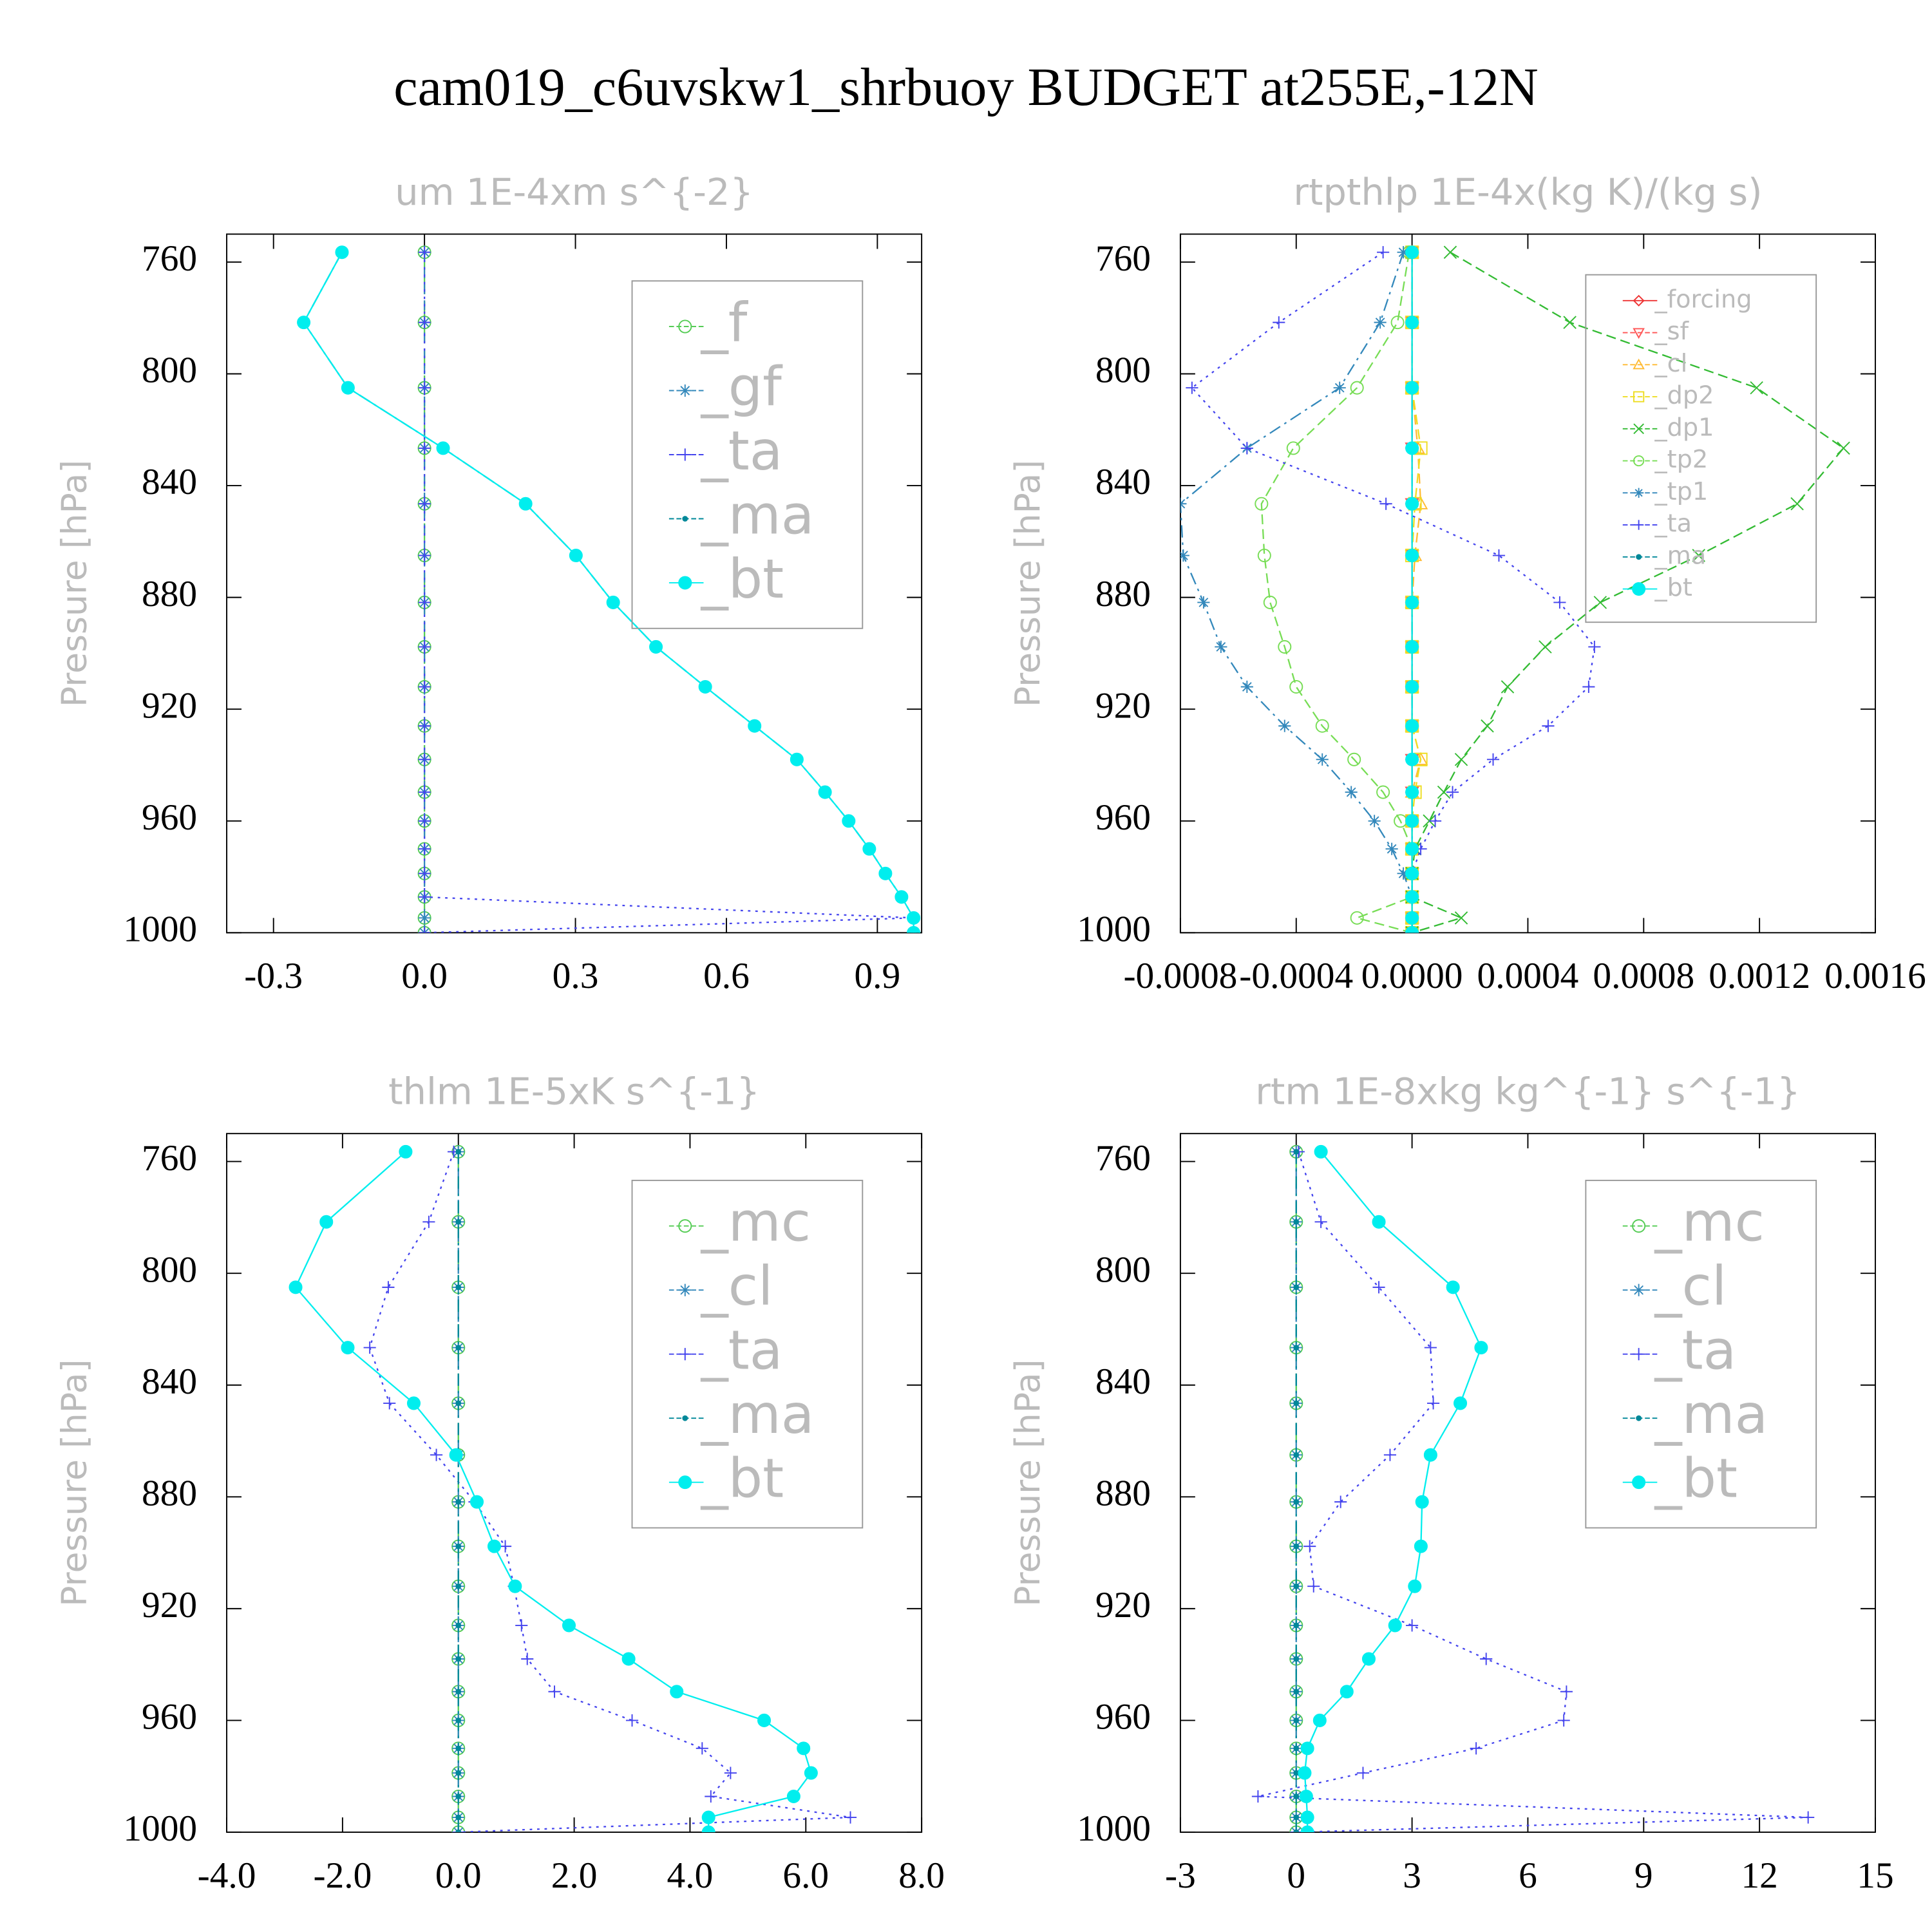 This screenshot has width=1932, height=1932. Describe the element at coordinates (574, 1876) in the screenshot. I see `x-tick-label: 2.0` at that location.